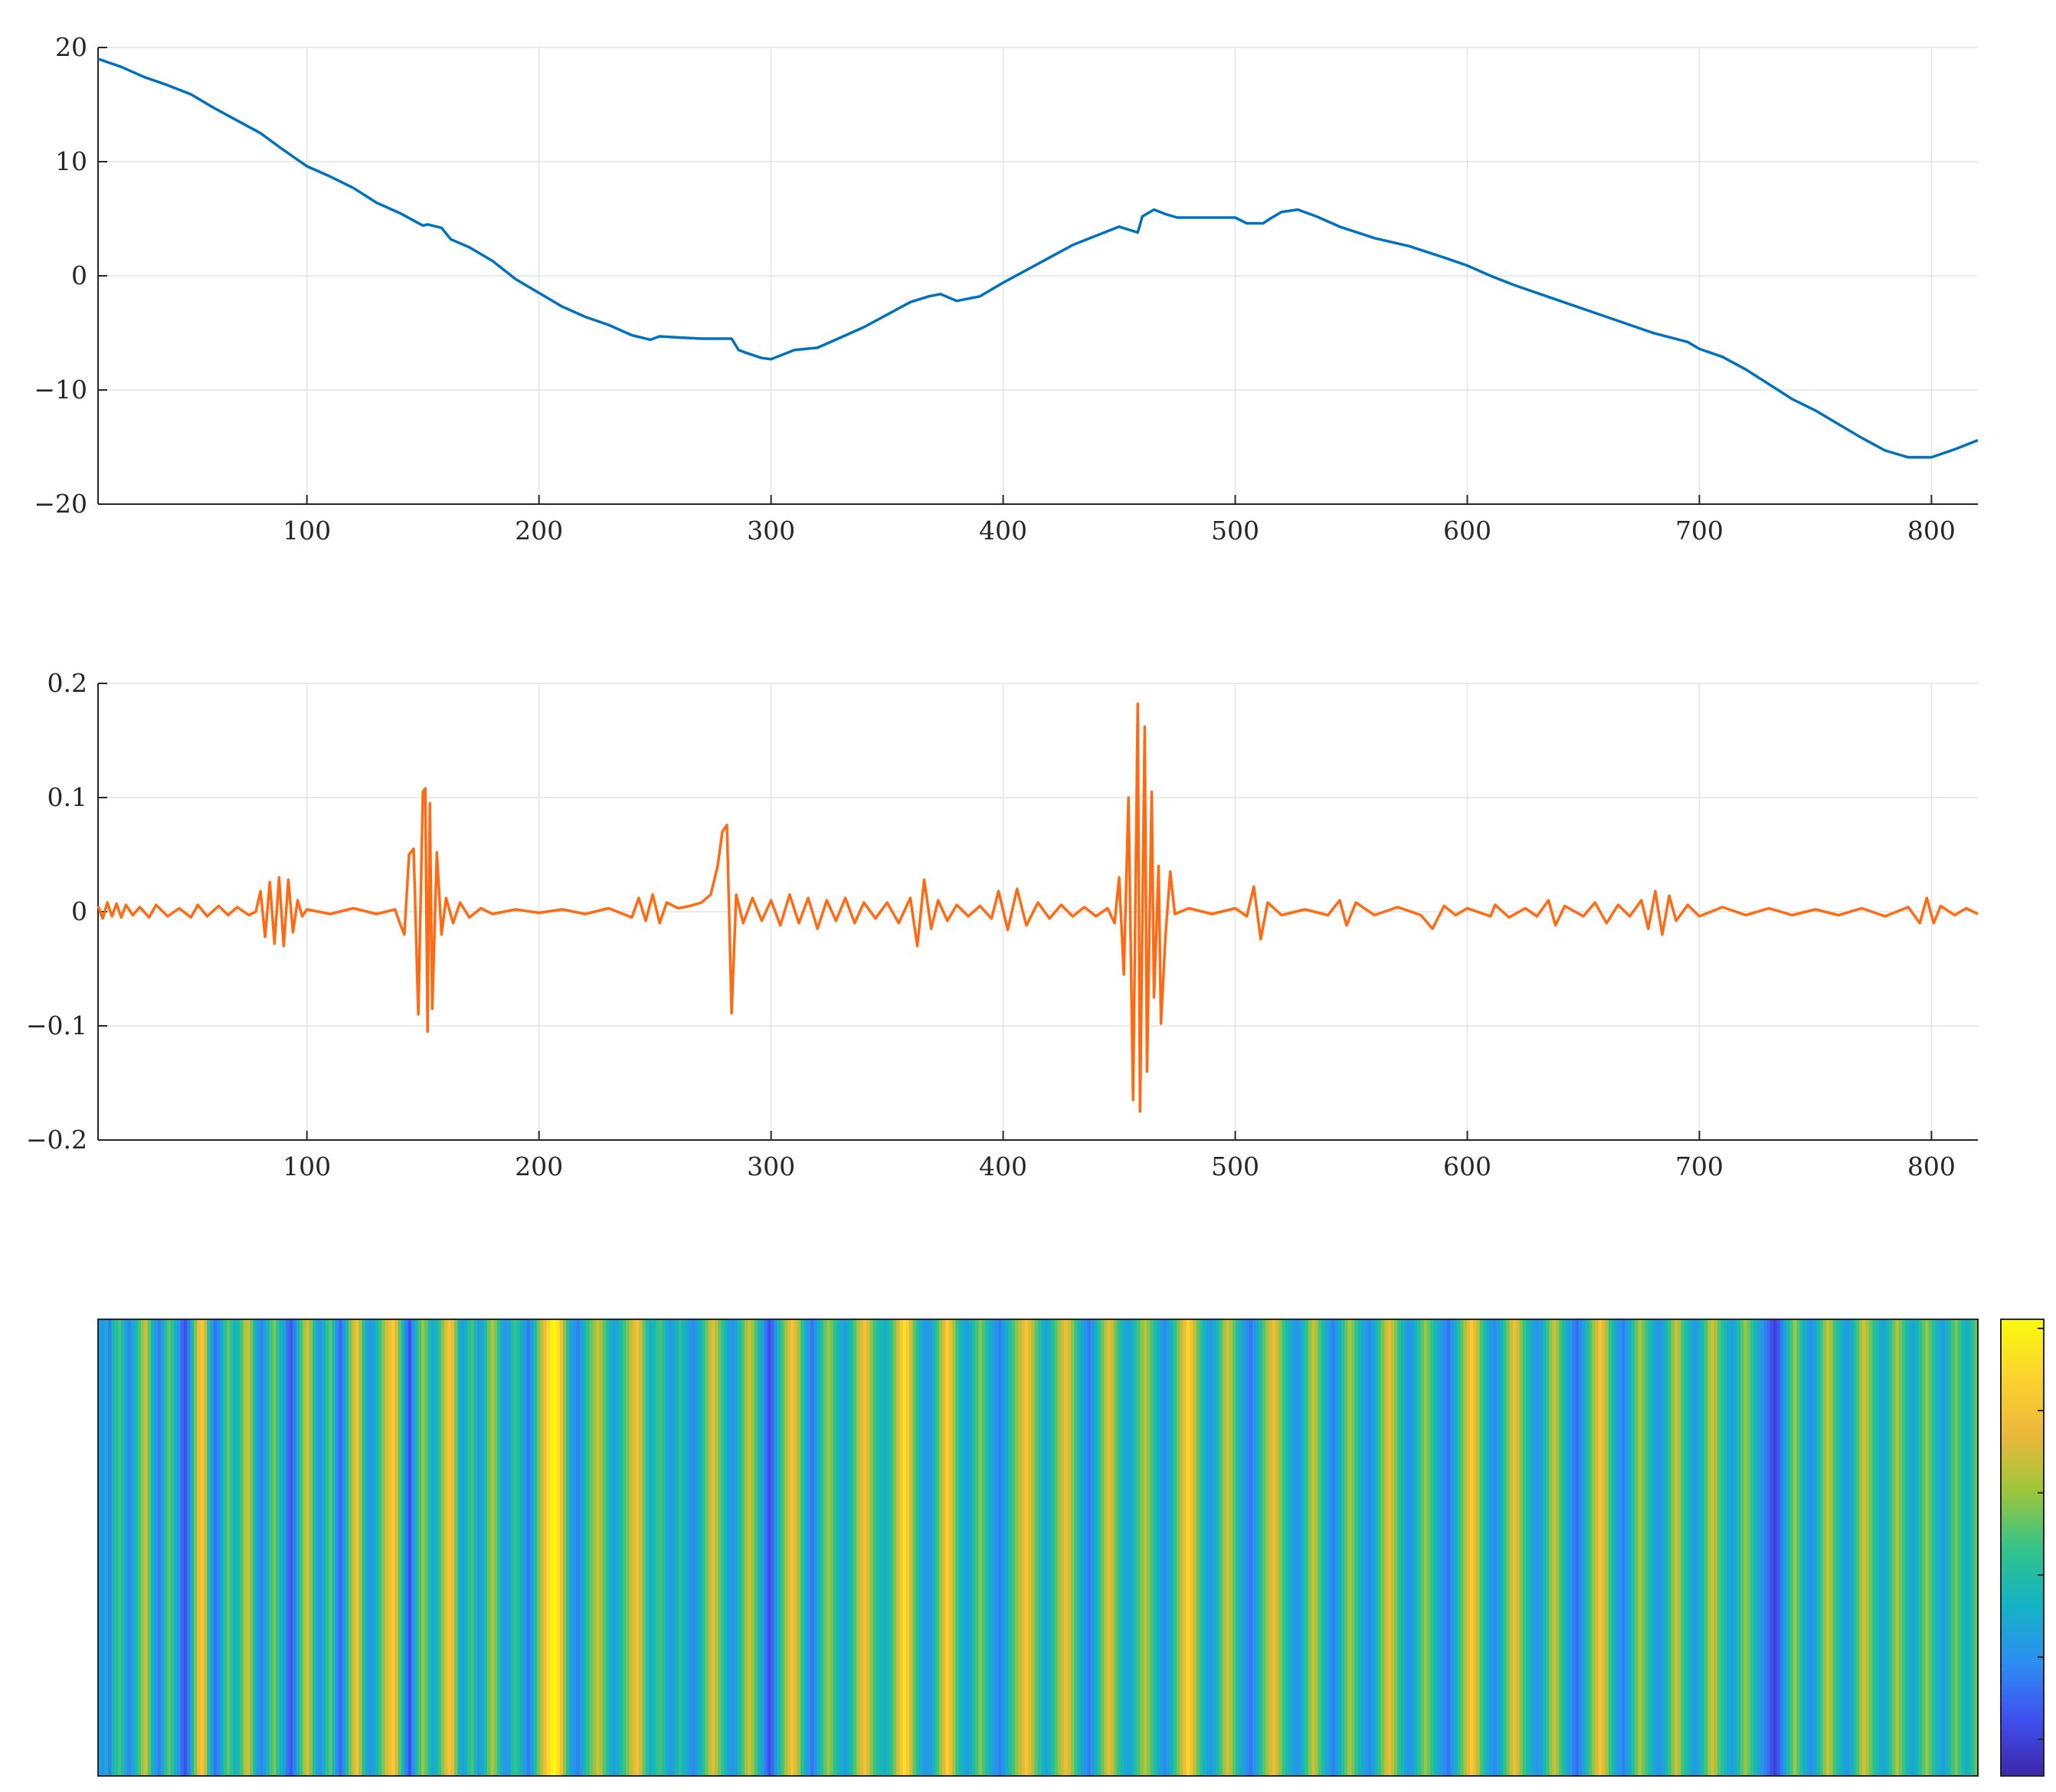 The height and width of the screenshot is (1792, 2056). I want to click on x-tick-label: 800, so click(1932, 1166).